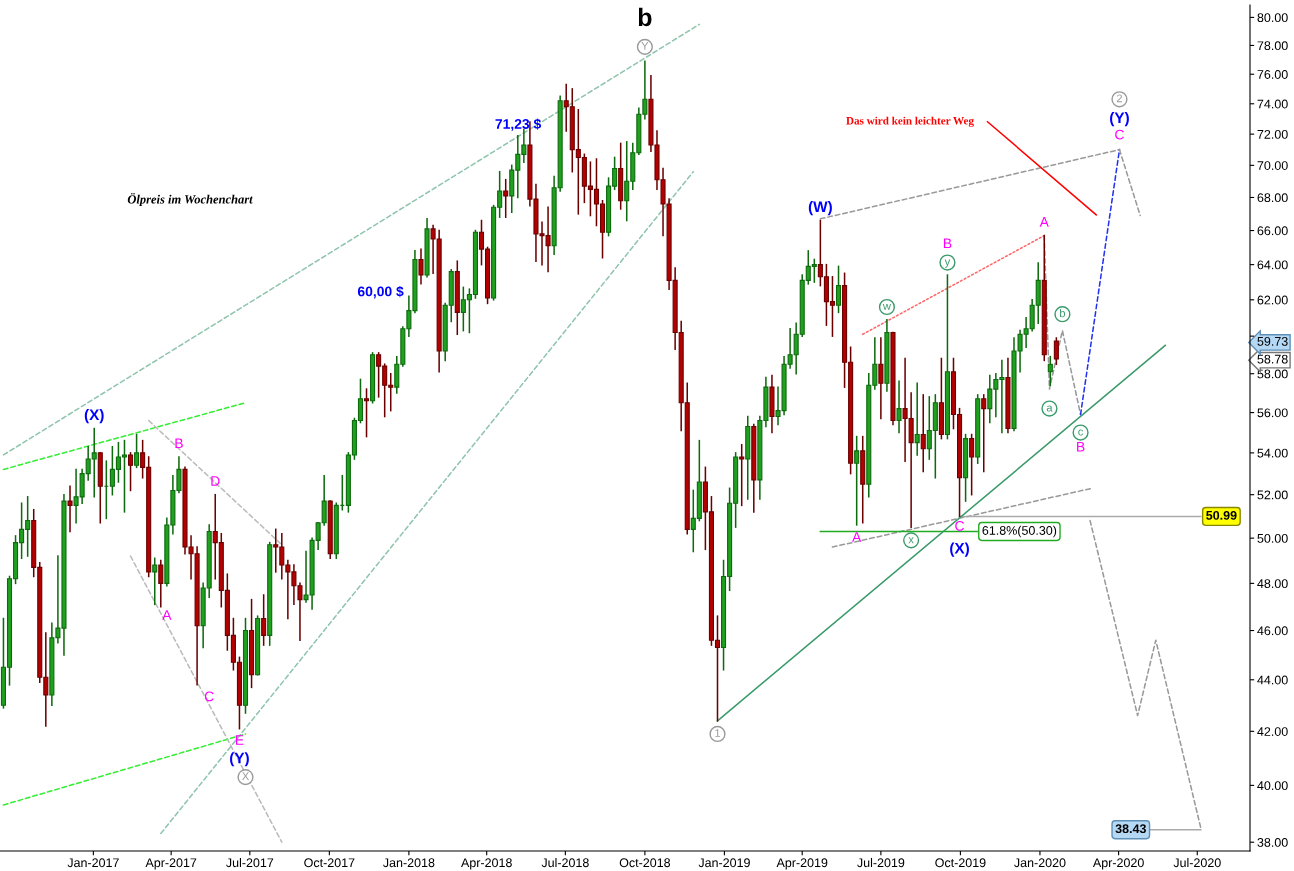 The width and height of the screenshot is (1294, 871). What do you see at coordinates (190, 200) in the screenshot?
I see `text: Ölpreis im Wochenchart` at bounding box center [190, 200].